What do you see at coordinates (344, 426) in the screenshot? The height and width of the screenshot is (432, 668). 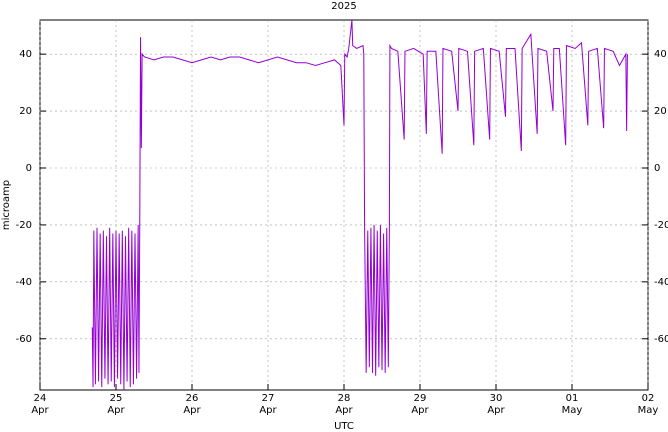 I see `x-axis-label: UTC` at bounding box center [344, 426].